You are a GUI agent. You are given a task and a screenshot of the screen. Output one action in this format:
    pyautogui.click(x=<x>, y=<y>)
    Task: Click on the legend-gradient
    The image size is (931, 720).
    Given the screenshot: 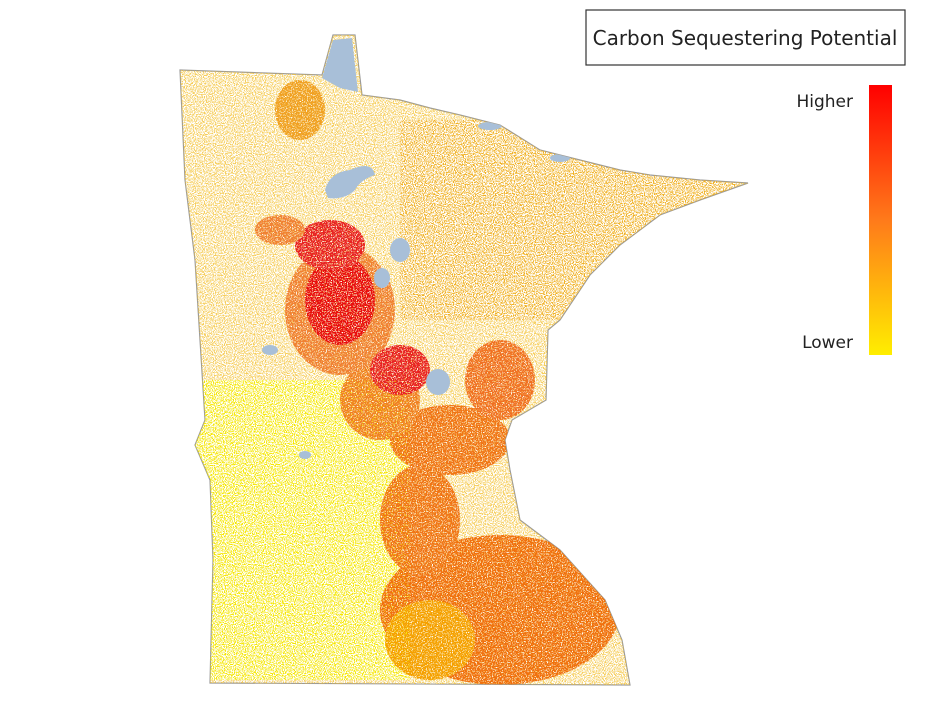 What is the action you would take?
    pyautogui.click(x=880, y=220)
    